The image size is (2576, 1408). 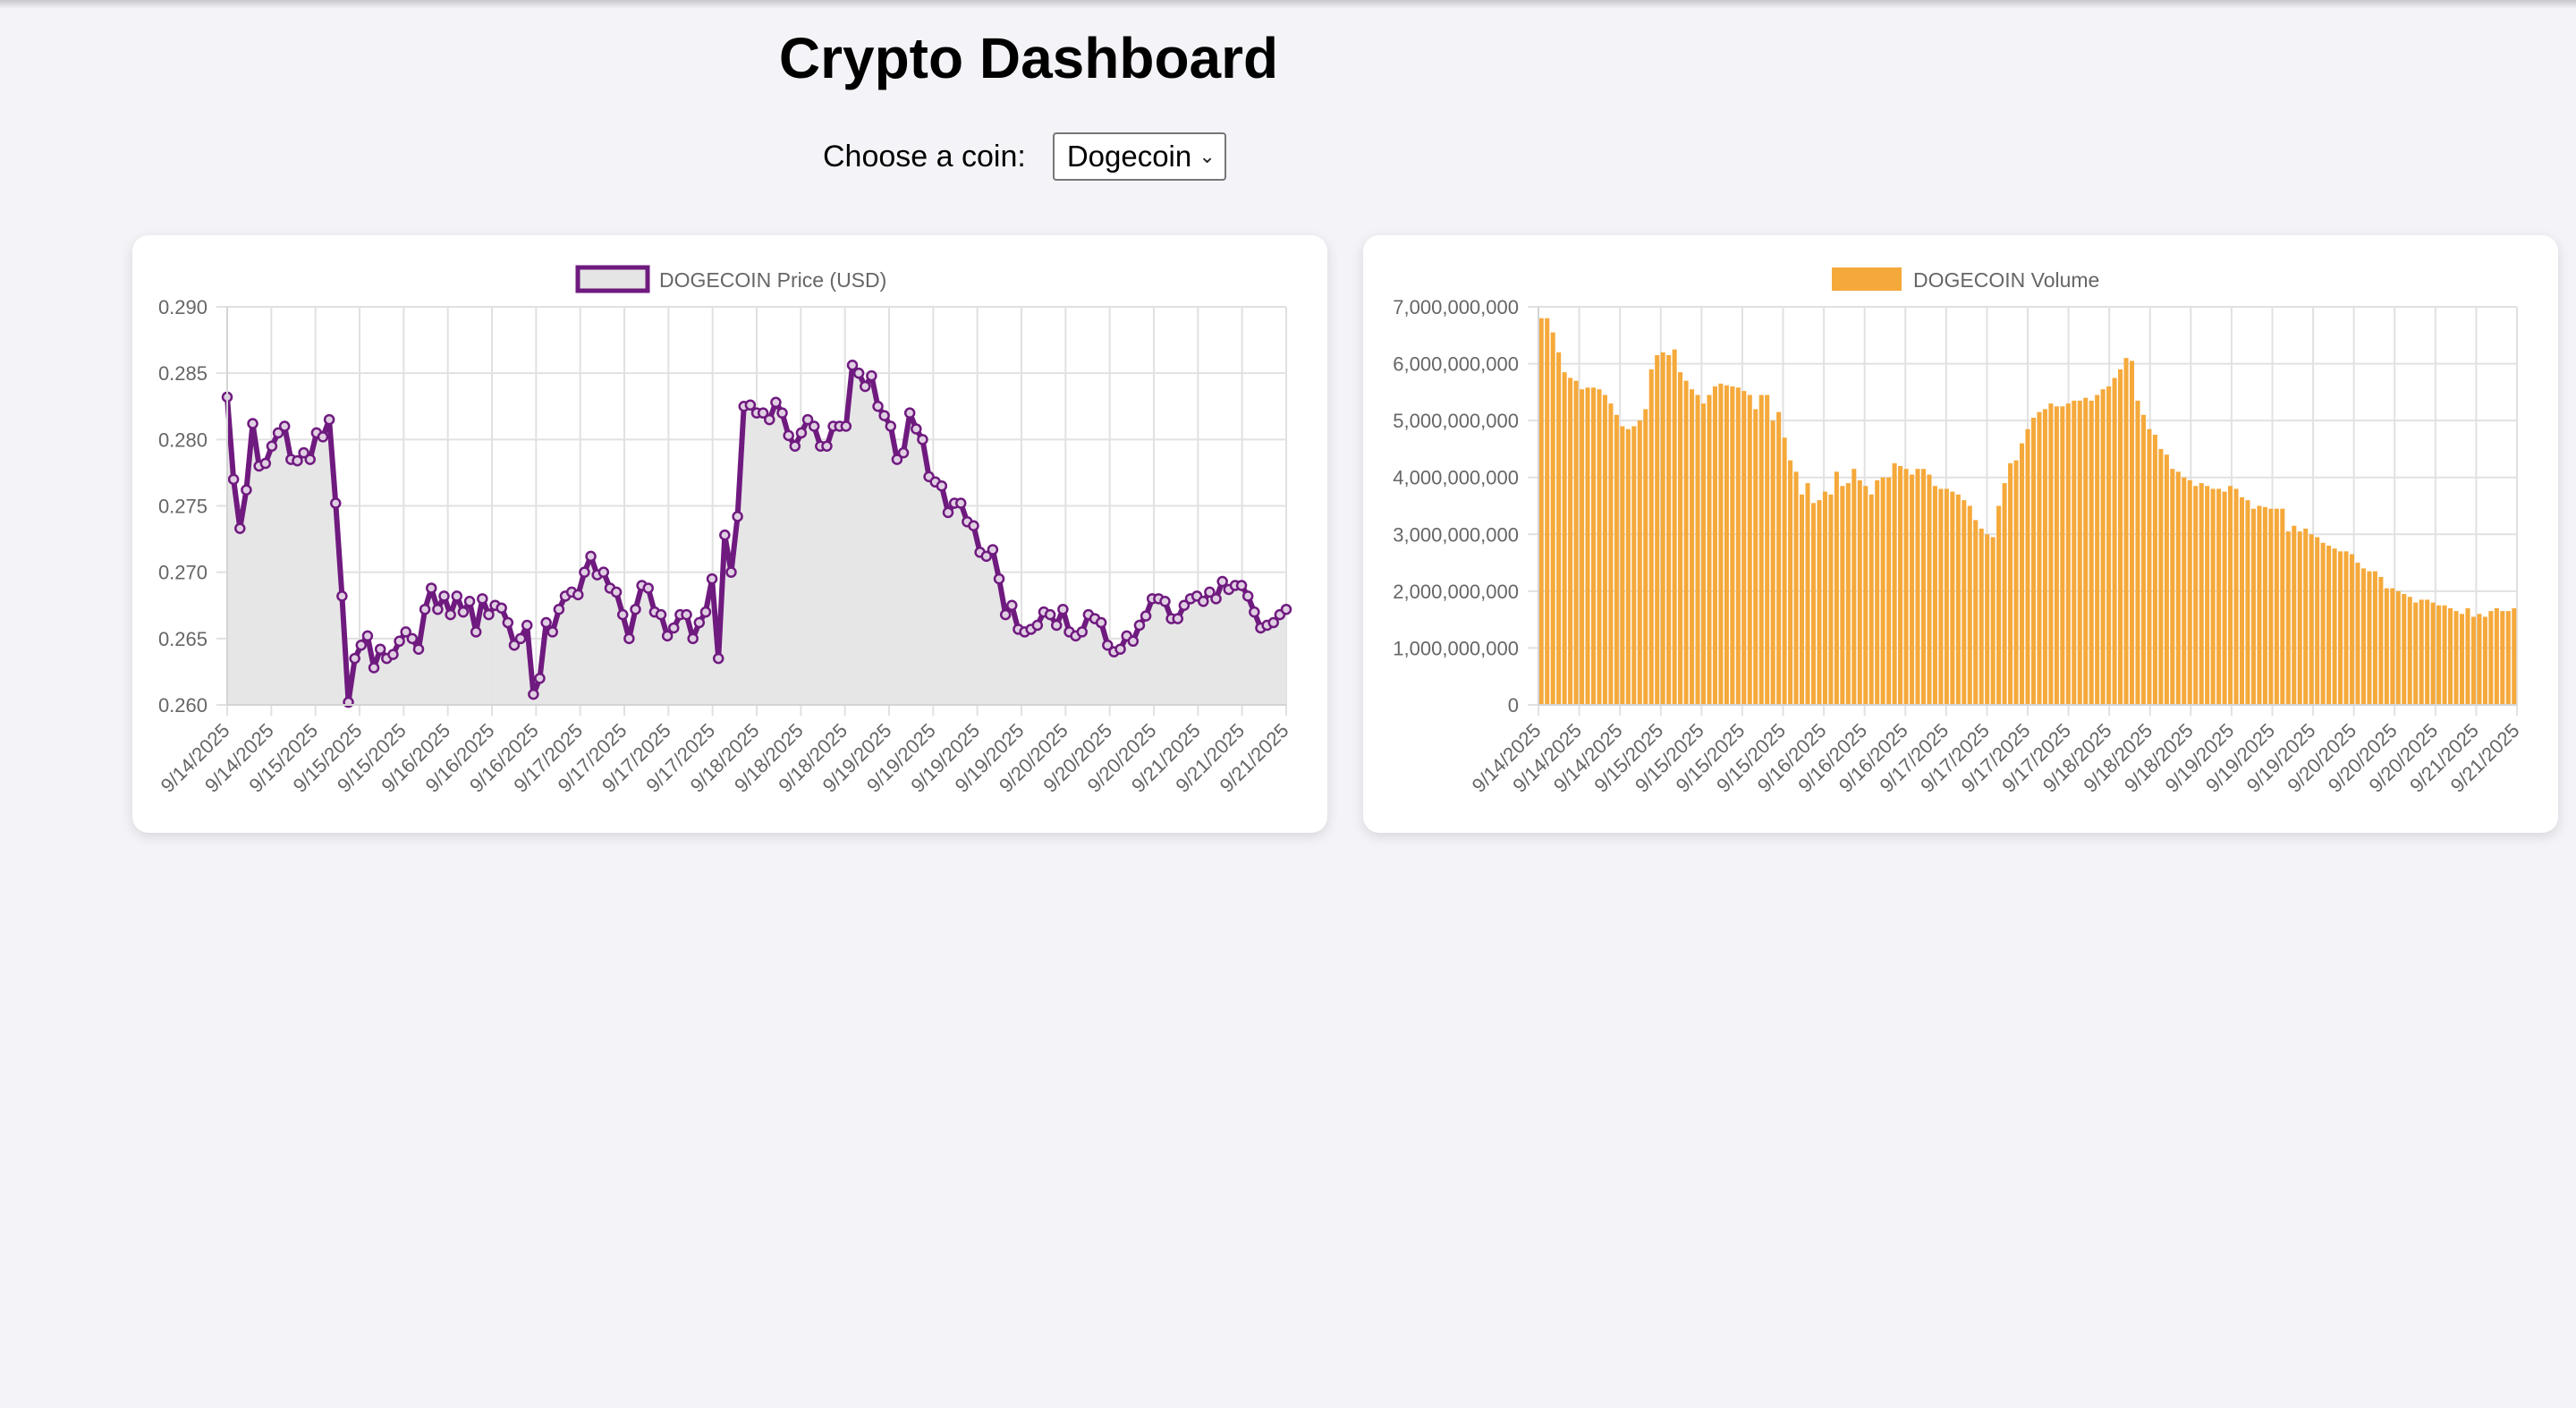 What do you see at coordinates (183, 705) in the screenshot?
I see `y-tick-label: 0.260` at bounding box center [183, 705].